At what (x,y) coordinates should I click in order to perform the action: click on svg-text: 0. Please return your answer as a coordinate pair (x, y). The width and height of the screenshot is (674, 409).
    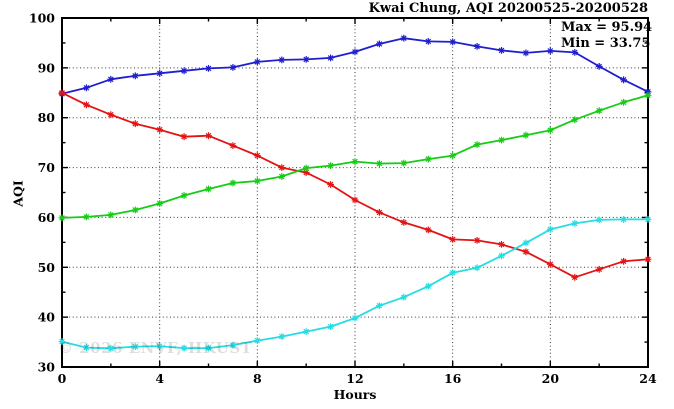
    Looking at the image, I should click on (62, 378).